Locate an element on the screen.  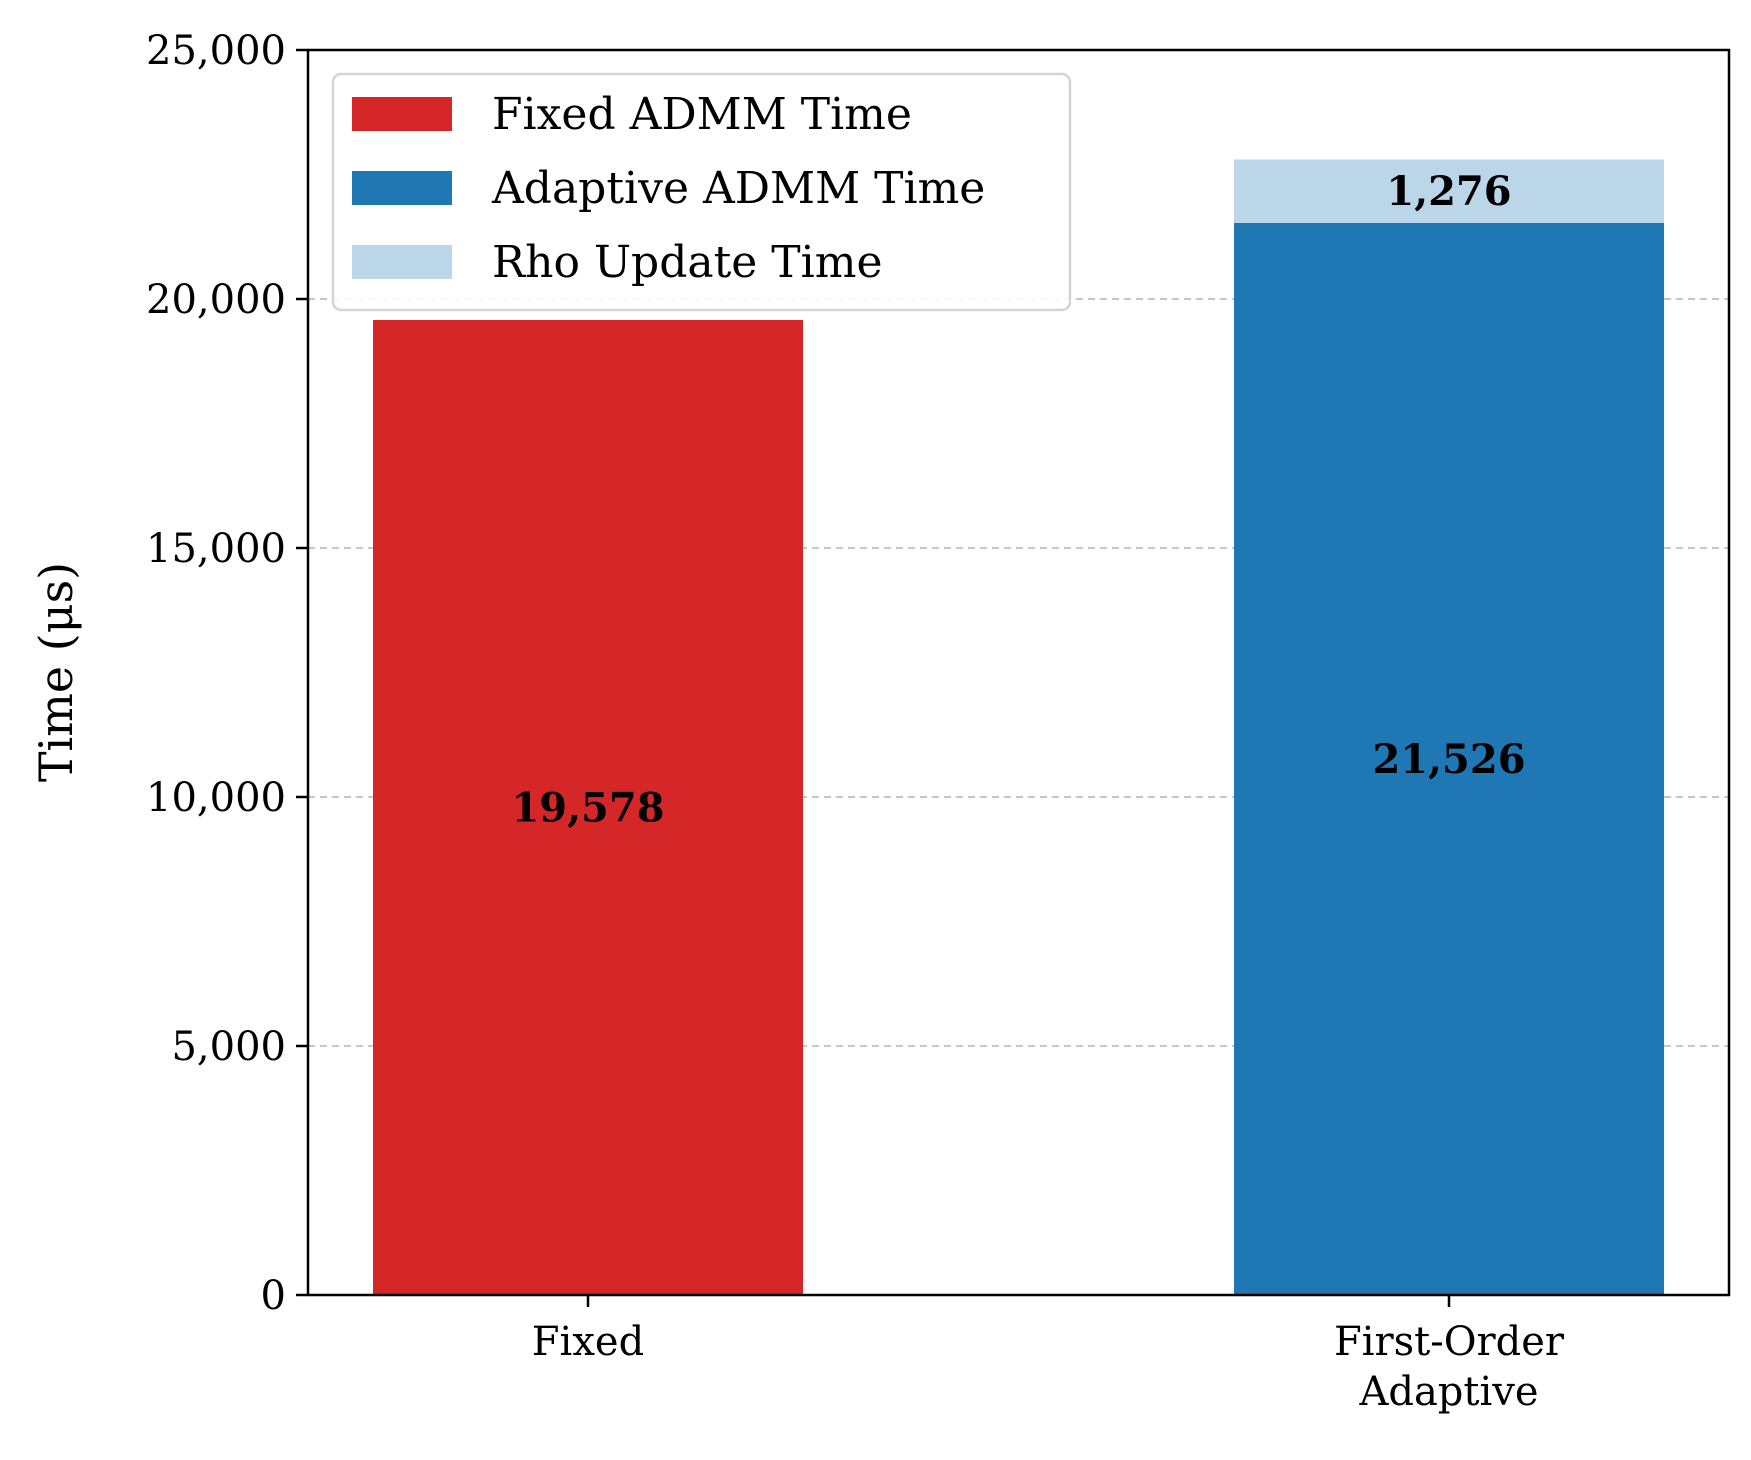
bar-segment is located at coordinates (1449, 191).